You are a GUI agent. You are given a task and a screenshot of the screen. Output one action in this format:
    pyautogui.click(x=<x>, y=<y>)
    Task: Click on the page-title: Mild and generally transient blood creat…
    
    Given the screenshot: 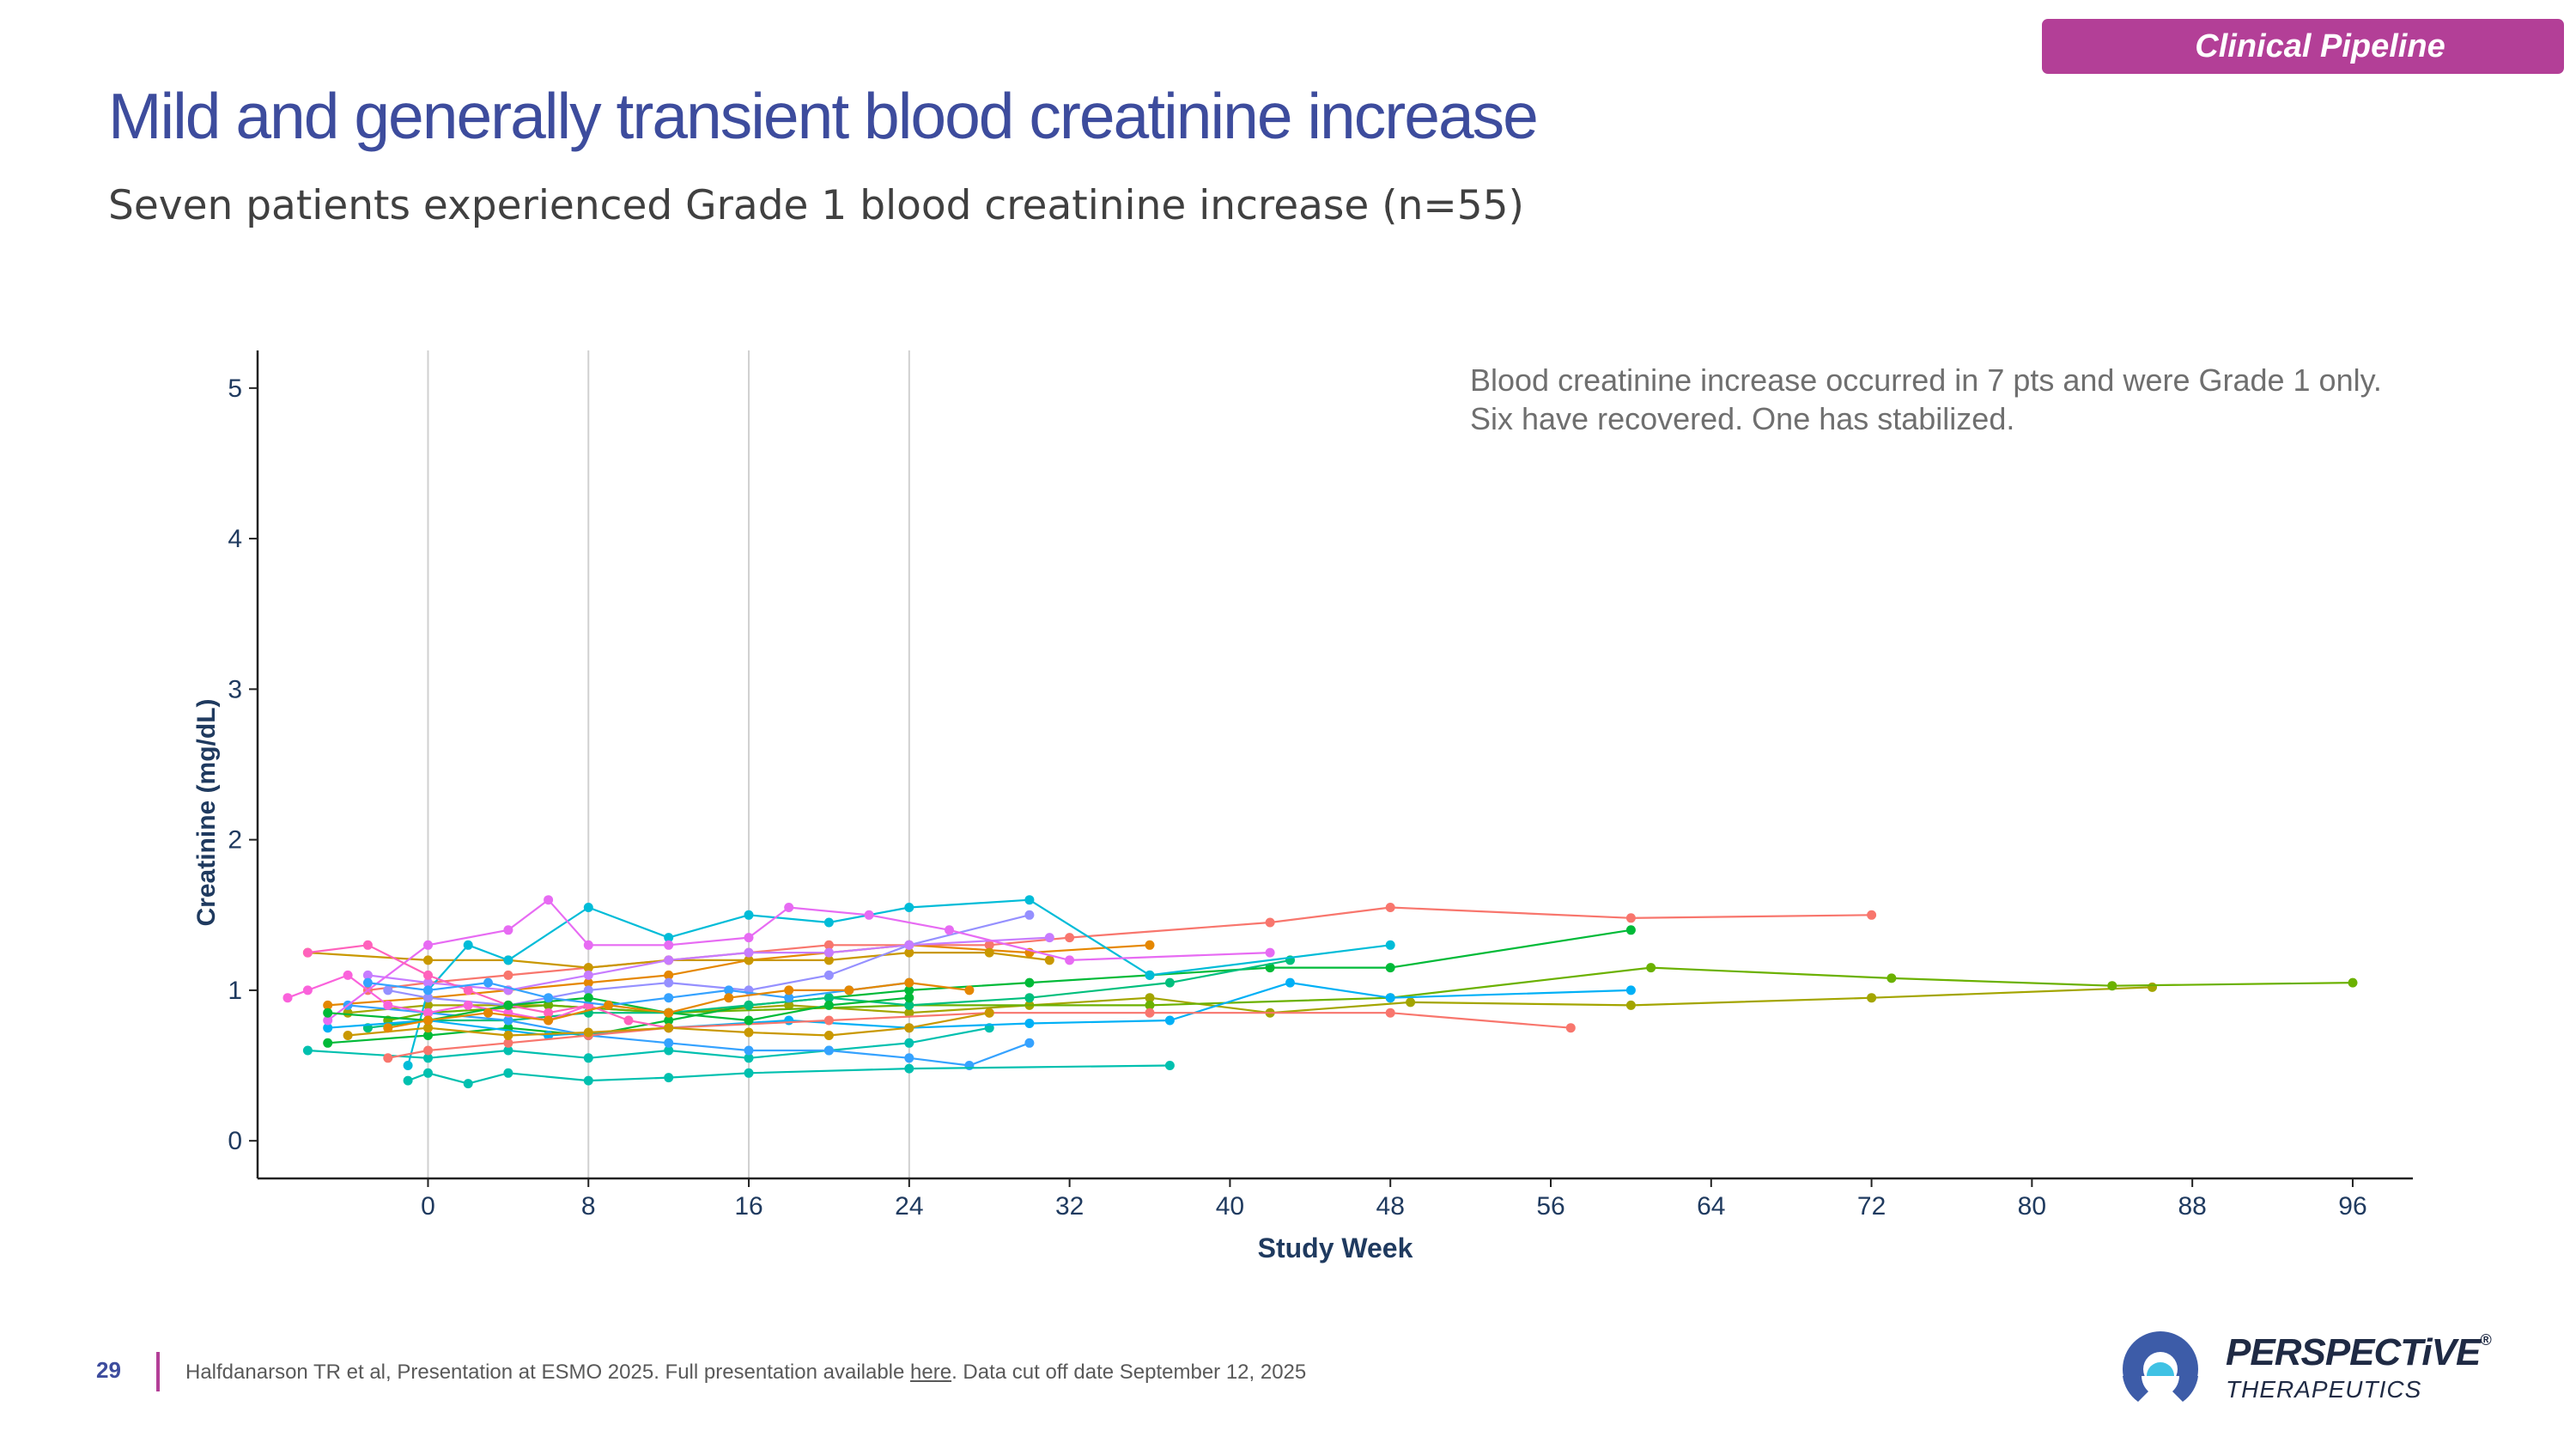 What is the action you would take?
    pyautogui.click(x=823, y=116)
    